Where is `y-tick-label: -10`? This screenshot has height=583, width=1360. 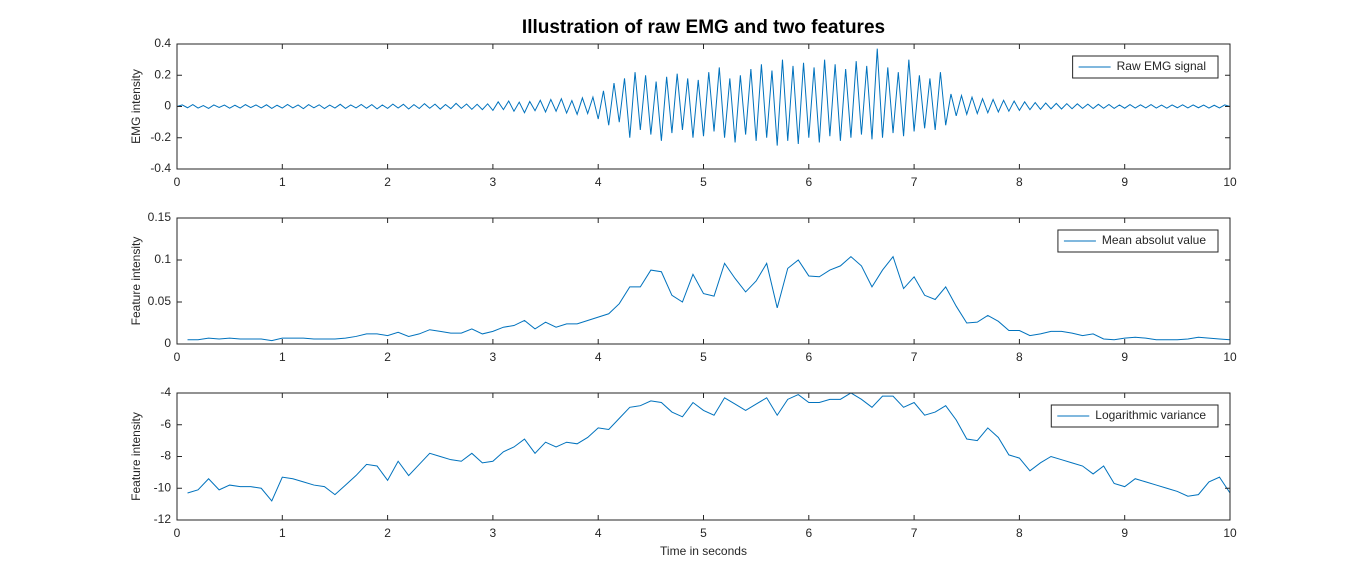 y-tick-label: -10 is located at coordinates (163, 487).